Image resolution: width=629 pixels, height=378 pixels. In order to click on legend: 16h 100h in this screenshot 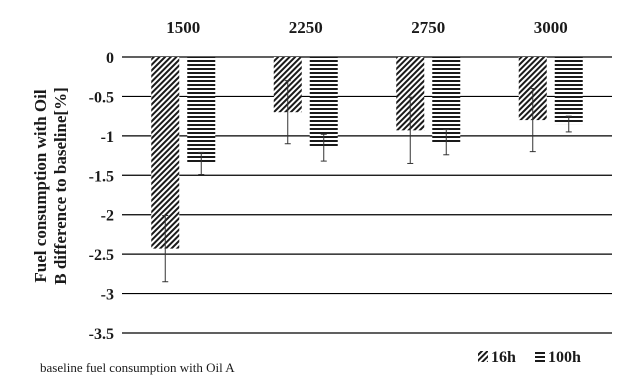, I will do `click(529, 357)`.